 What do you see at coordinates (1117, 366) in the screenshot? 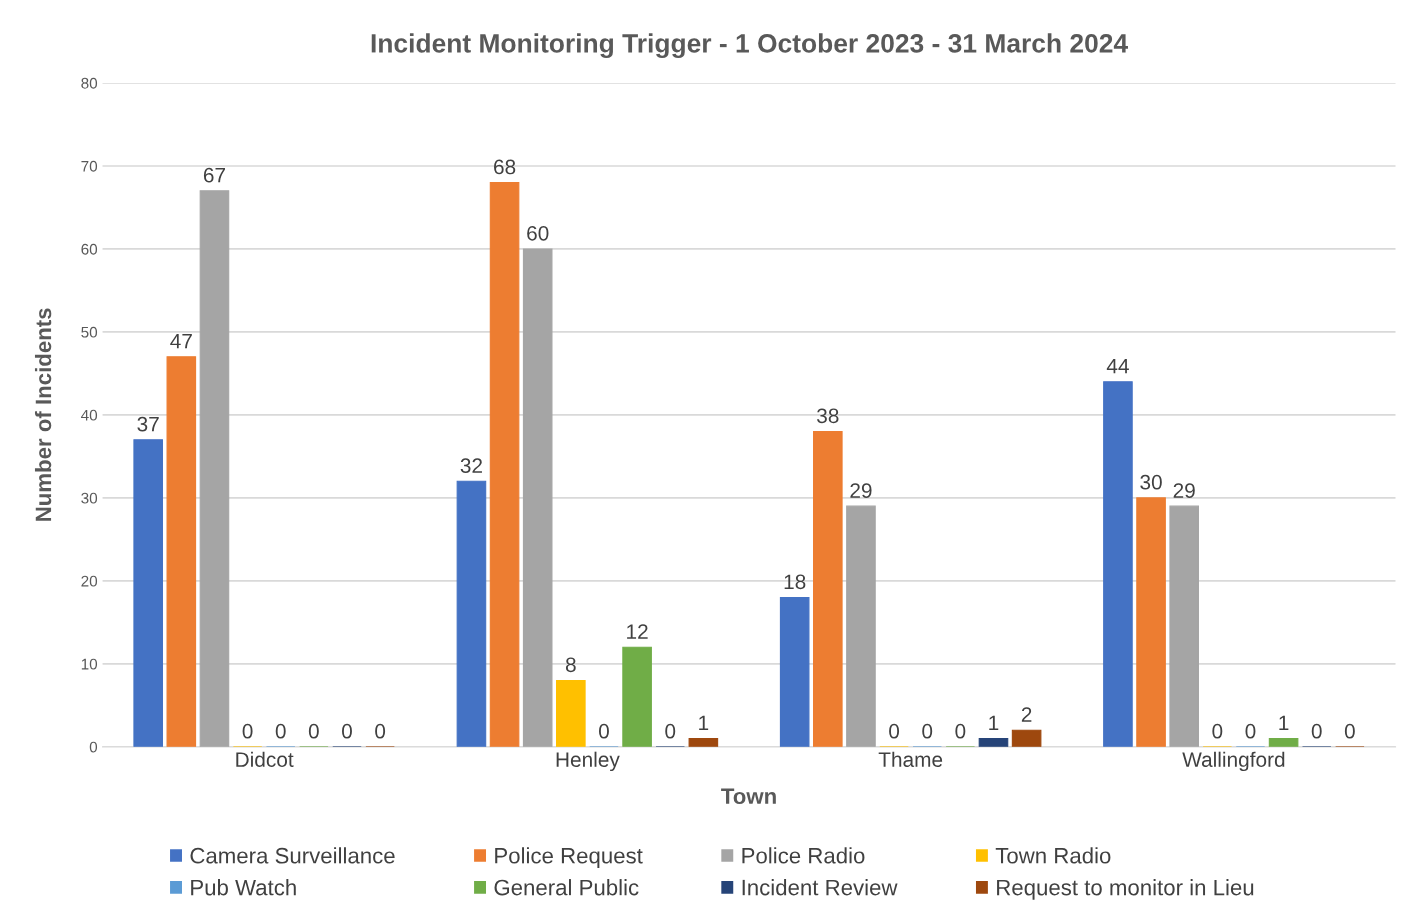
I see `data-label: 44` at bounding box center [1117, 366].